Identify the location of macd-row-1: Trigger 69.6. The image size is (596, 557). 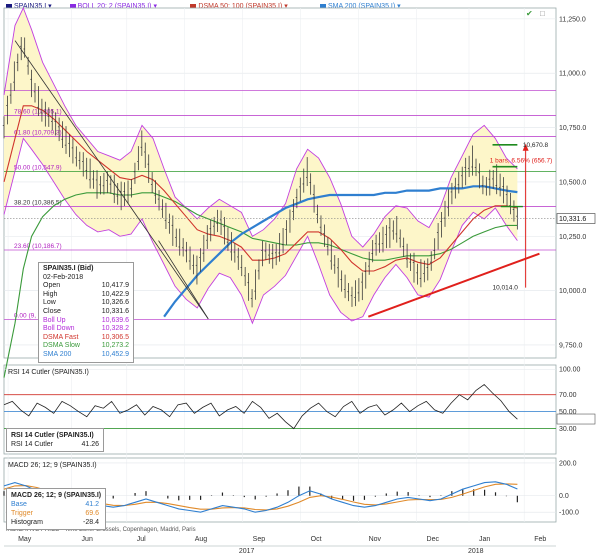
(55, 513).